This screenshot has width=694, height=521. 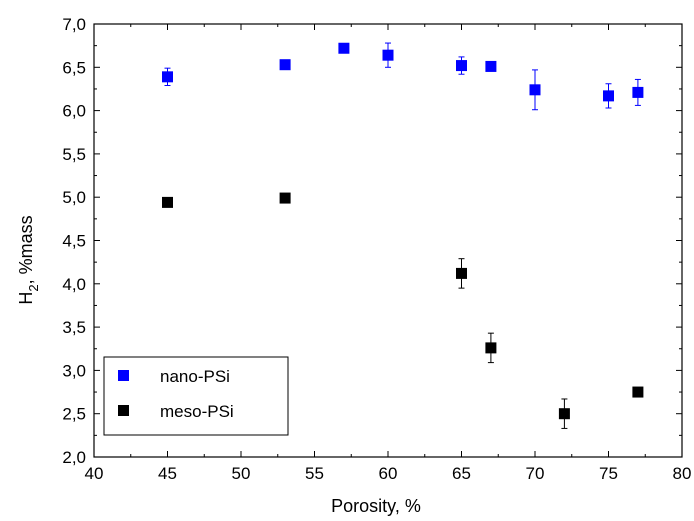 I want to click on legend: nano-PSi meso-PSi, so click(x=196, y=396).